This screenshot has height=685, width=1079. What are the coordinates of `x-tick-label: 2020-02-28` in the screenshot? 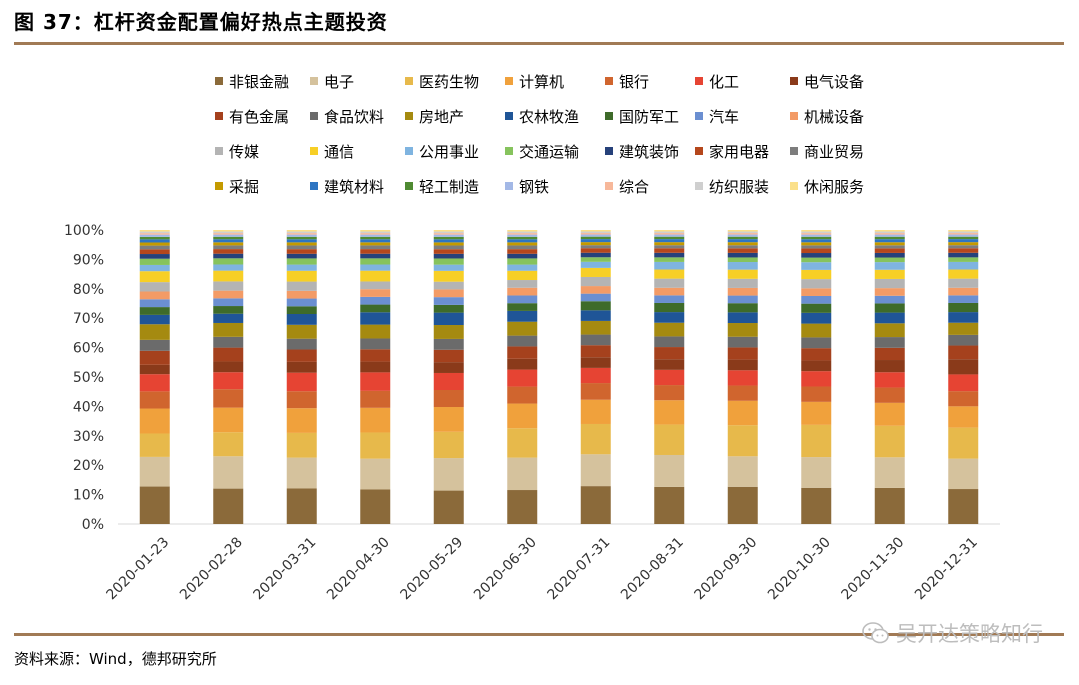 It's located at (211, 568).